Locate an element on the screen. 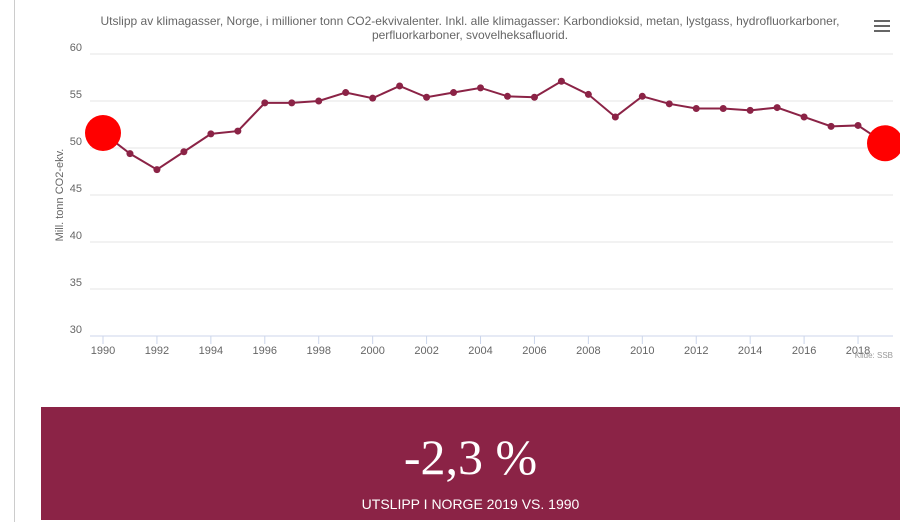  y-tick-label: 50 is located at coordinates (76, 142).